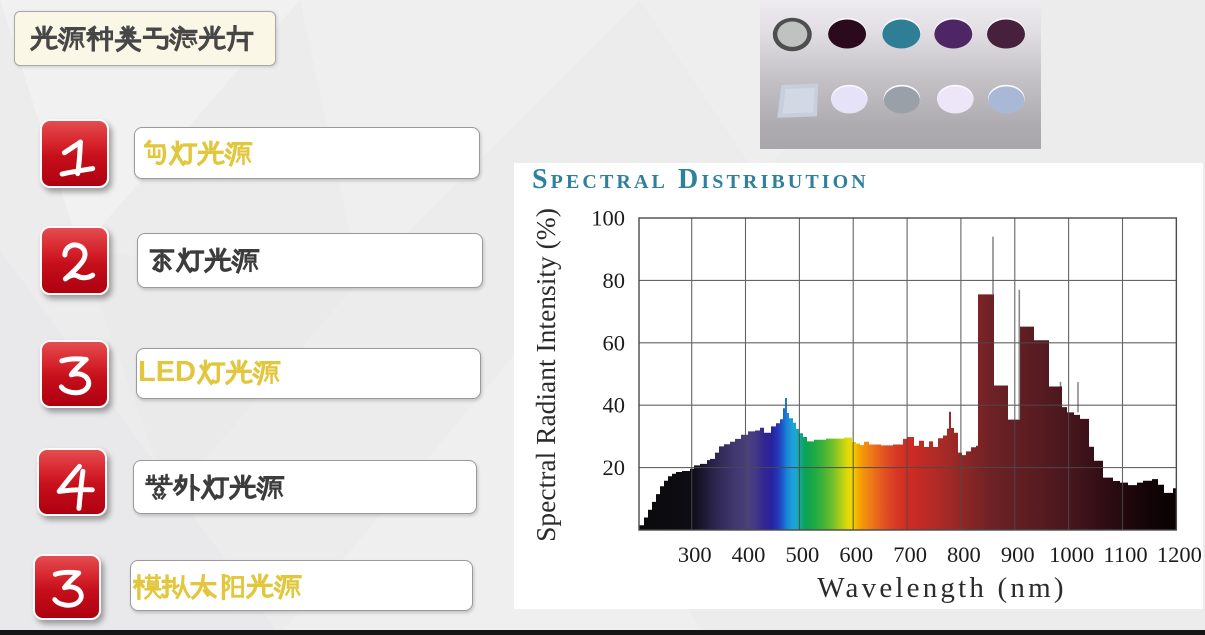  Describe the element at coordinates (608, 218) in the screenshot. I see `svg-text: 100` at that location.